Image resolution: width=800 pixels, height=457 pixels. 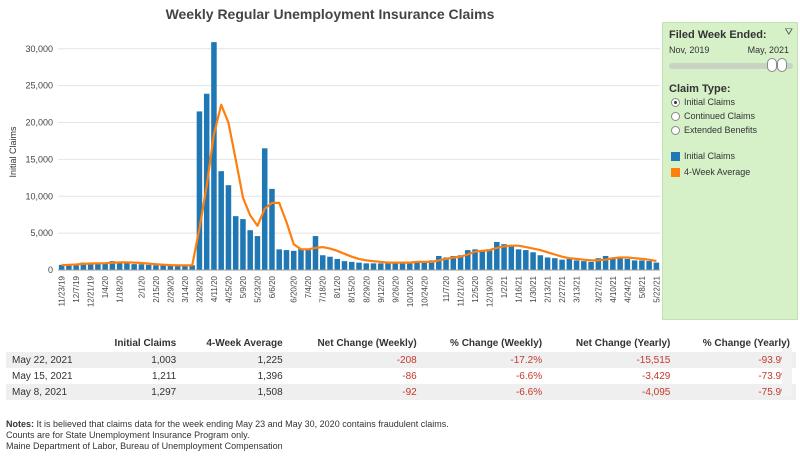 What do you see at coordinates (270, 376) in the screenshot?
I see `cell-4-week-average: 1,396` at bounding box center [270, 376].